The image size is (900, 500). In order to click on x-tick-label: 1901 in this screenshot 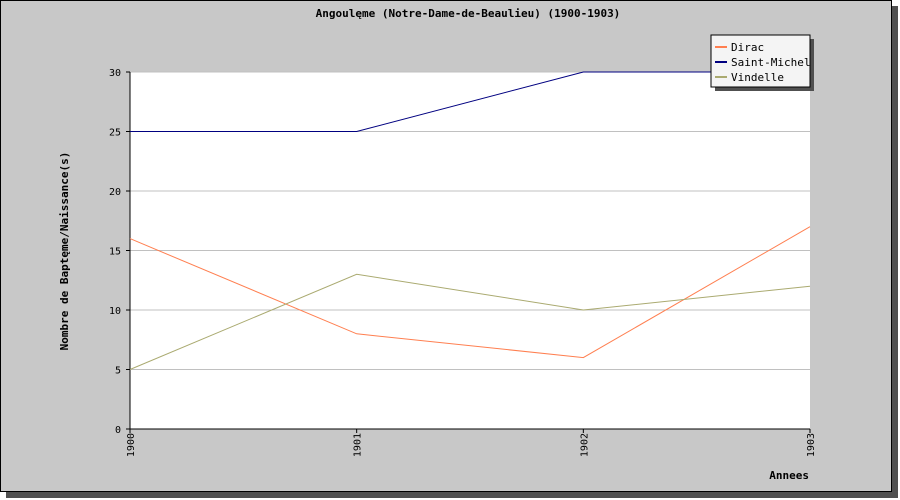, I will do `click(358, 445)`.